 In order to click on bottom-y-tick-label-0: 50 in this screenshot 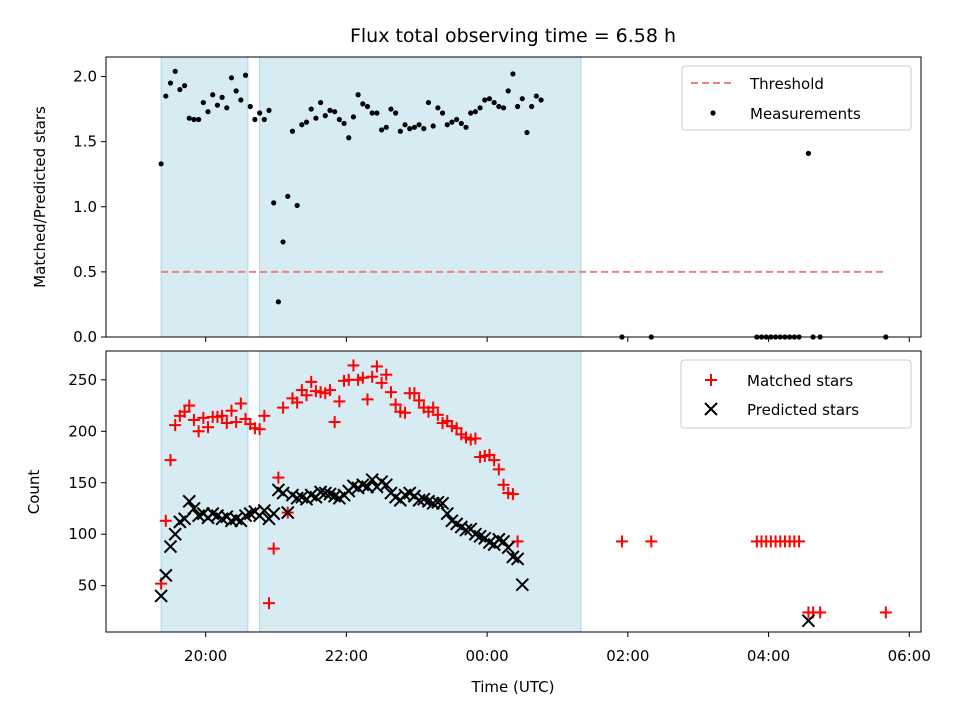, I will do `click(87, 586)`.